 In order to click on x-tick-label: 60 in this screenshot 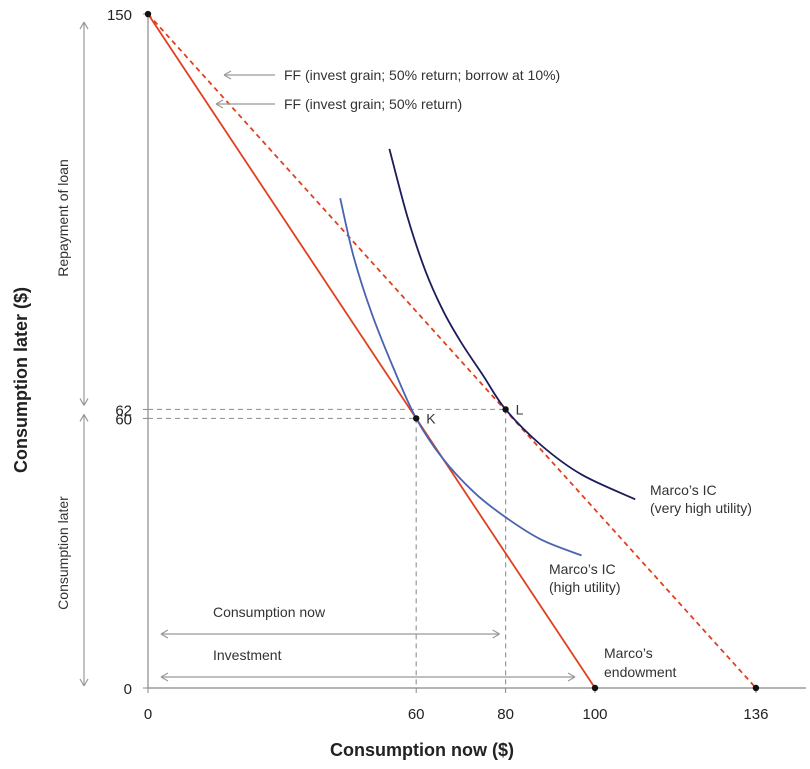, I will do `click(416, 714)`.